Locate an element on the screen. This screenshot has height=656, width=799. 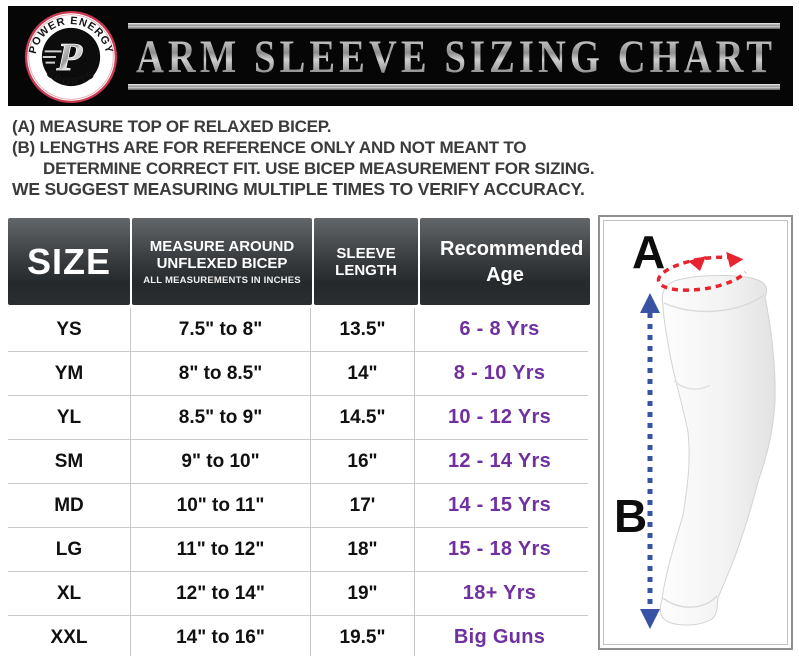
vertical-measure-arrow-icon is located at coordinates (650, 461).